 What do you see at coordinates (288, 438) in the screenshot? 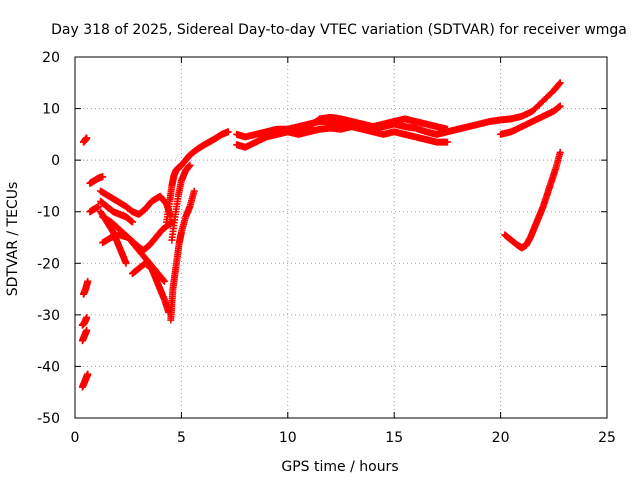
I see `x-tick-label: 10` at bounding box center [288, 438].